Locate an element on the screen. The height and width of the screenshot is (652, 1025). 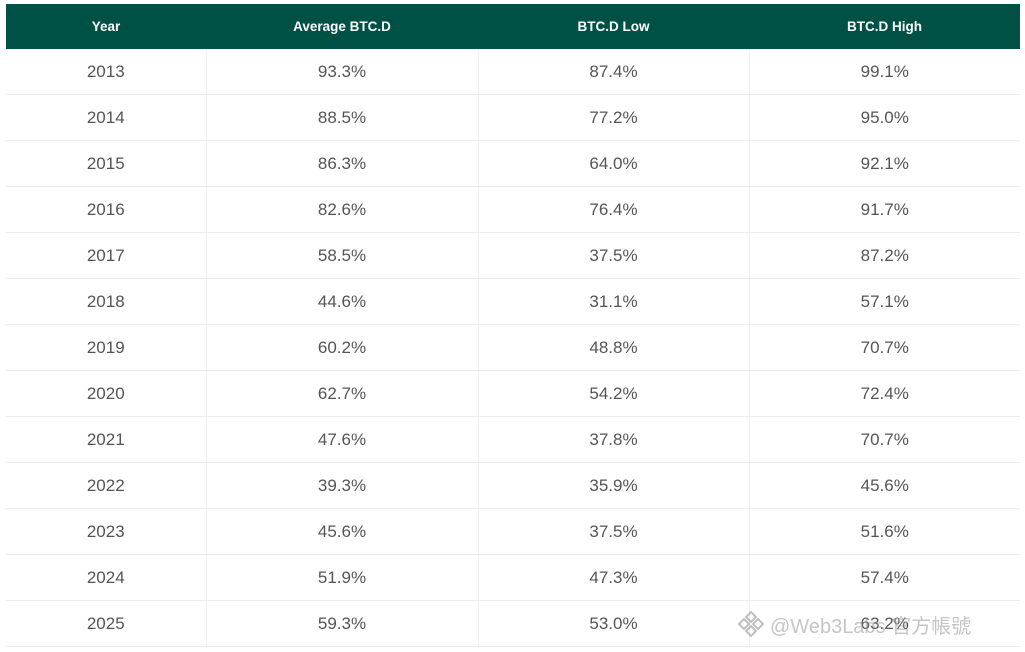
cell-year: 2014 is located at coordinates (106, 117).